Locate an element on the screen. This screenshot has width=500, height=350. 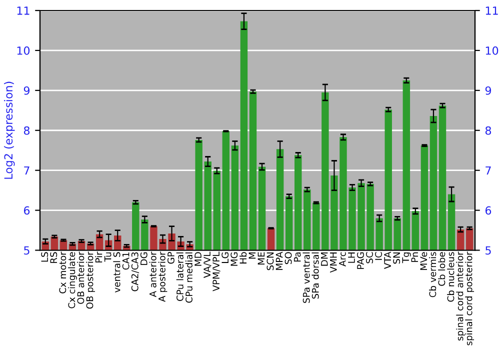
x-tick-label: Pir is located at coordinates (98, 257).